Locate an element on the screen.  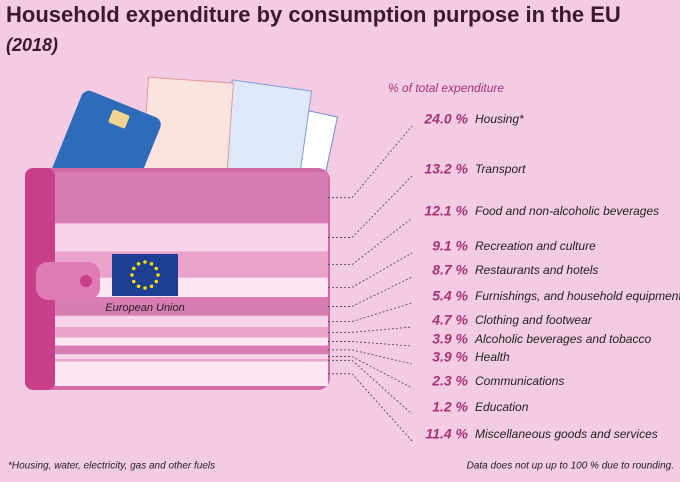
category-label: Furnishings, and household equipment is located at coordinates (577, 296).